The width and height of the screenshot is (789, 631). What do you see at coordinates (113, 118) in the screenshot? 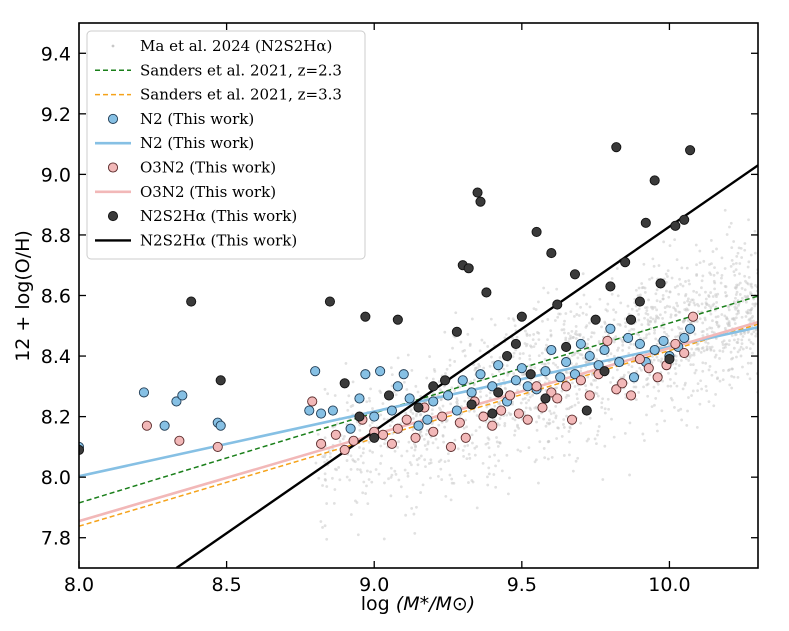
I see `legend-marker` at bounding box center [113, 118].